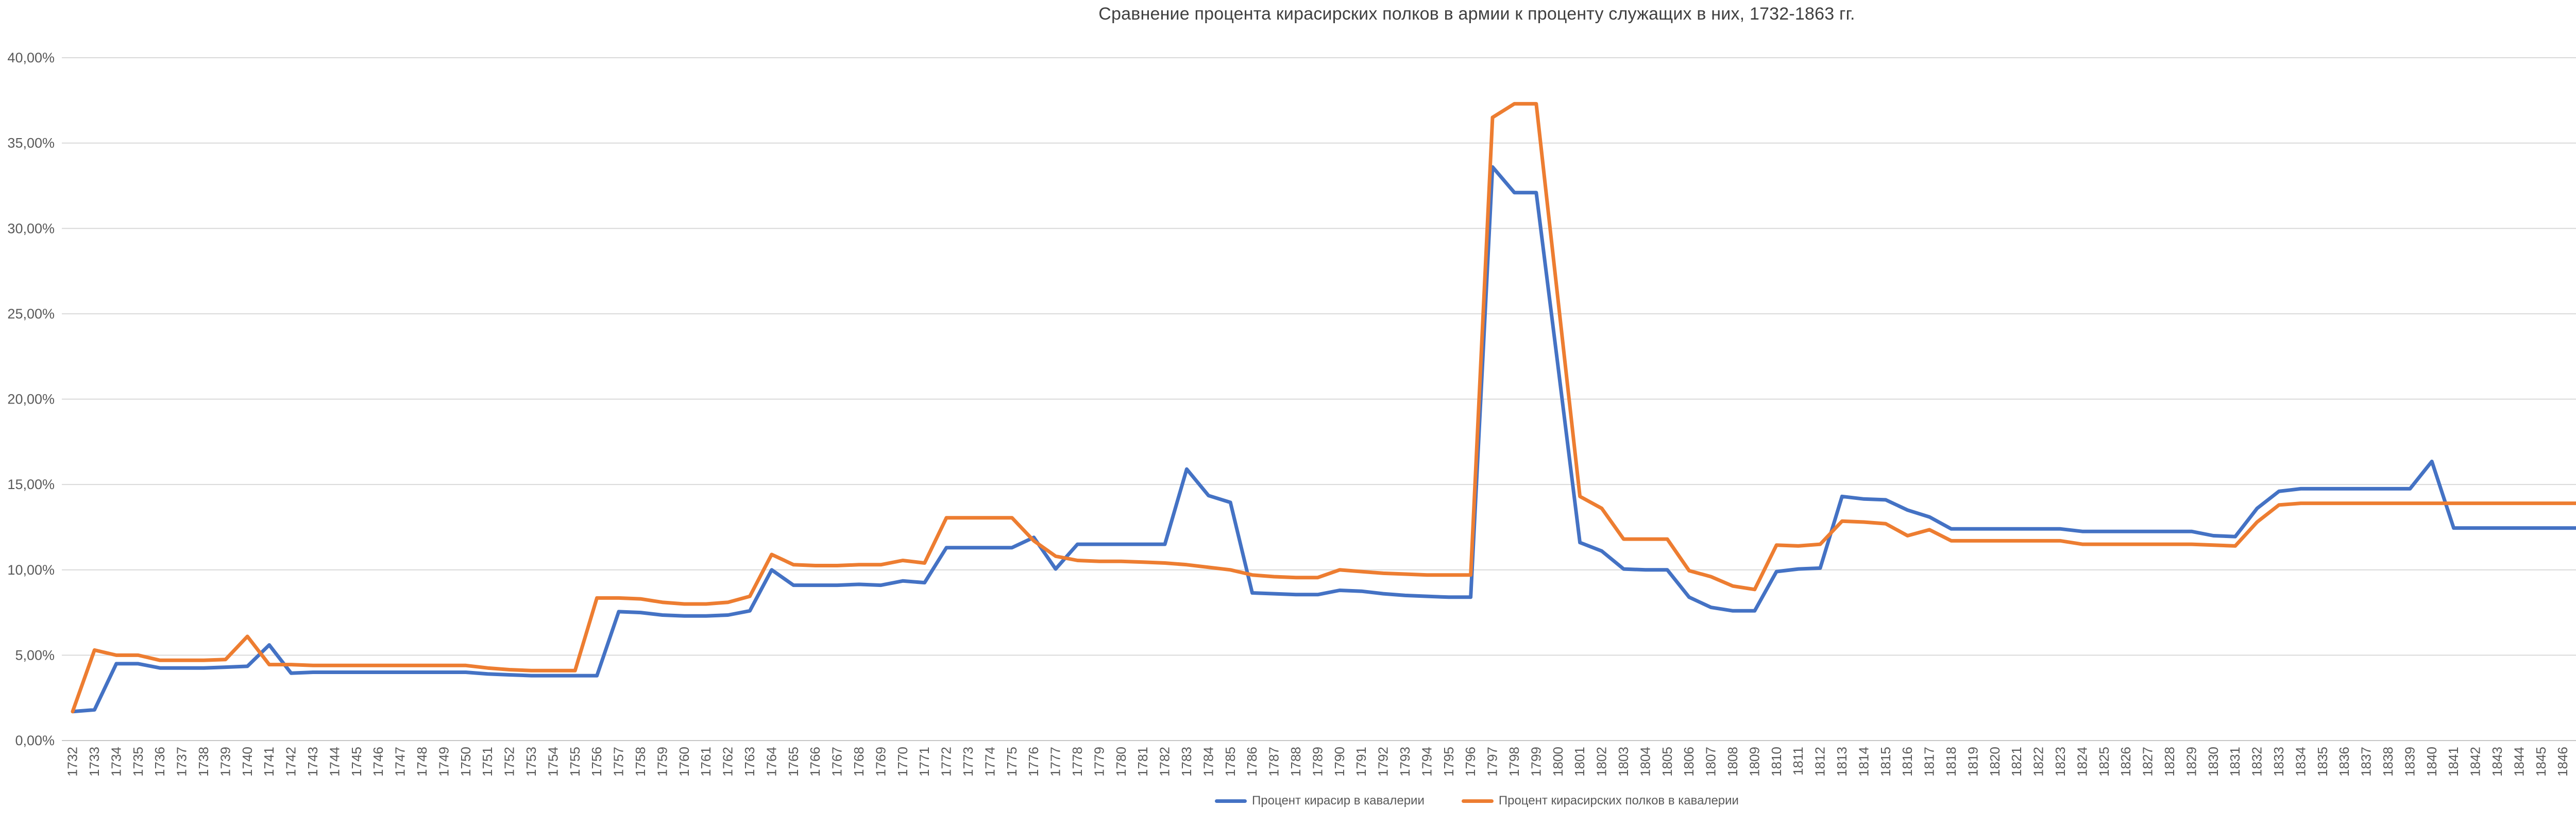 Image resolution: width=2576 pixels, height=823 pixels. What do you see at coordinates (269, 762) in the screenshot?
I see `x-tick-label: 1741` at bounding box center [269, 762].